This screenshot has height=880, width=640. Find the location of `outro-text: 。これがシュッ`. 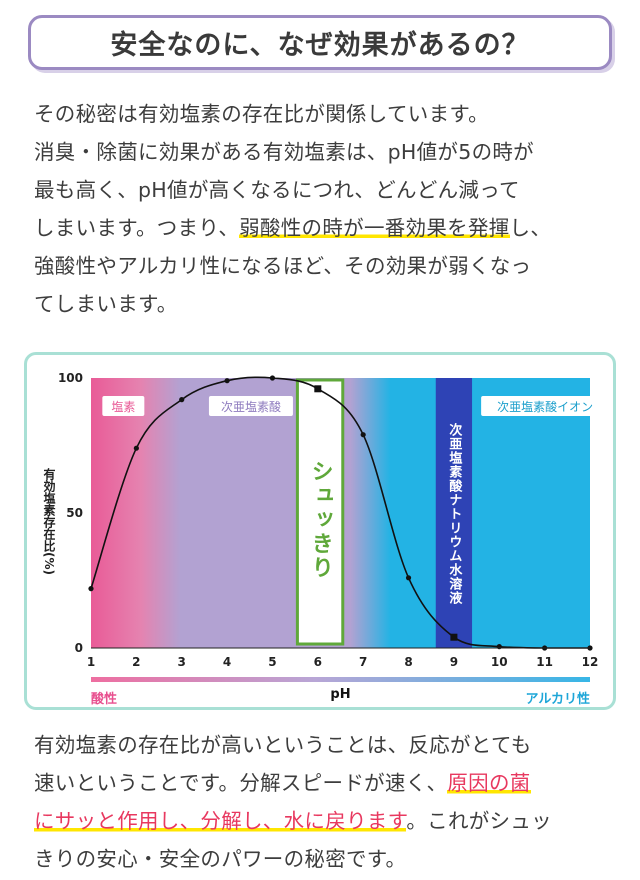

outro-text: 。これがシュッ is located at coordinates (479, 821).